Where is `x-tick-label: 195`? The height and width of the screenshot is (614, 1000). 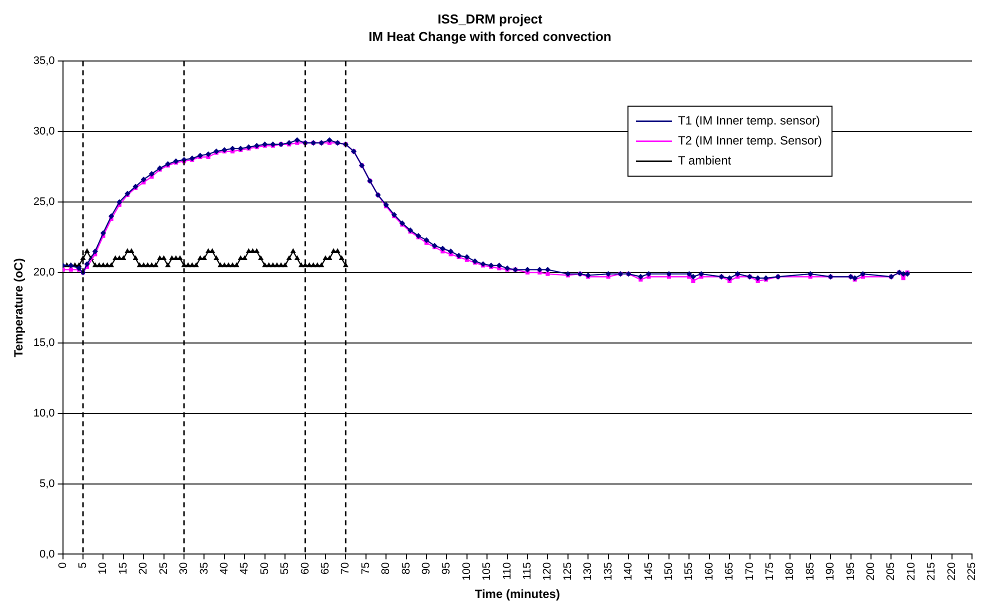 x-tick-label: 195 is located at coordinates (850, 571).